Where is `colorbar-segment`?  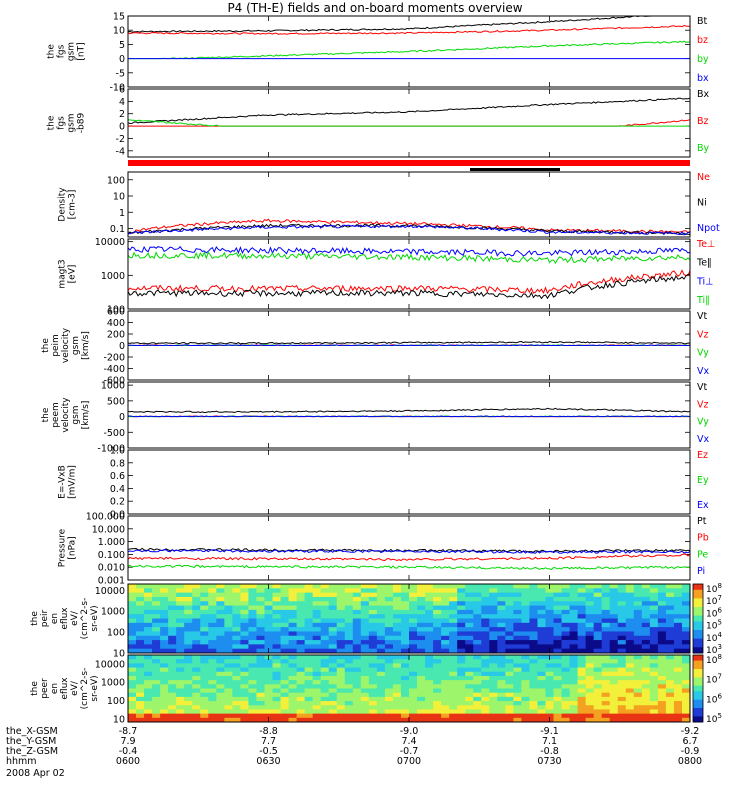 colorbar-segment is located at coordinates (698, 614).